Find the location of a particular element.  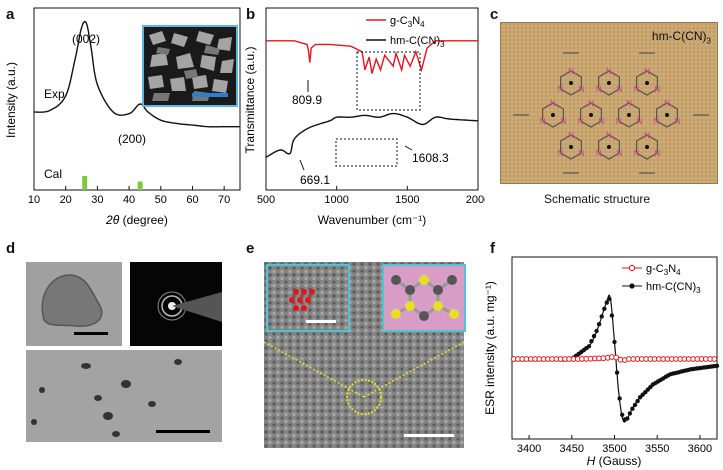

y-axis-label: ESR intensity (a.u. mg⁻¹) is located at coordinates (490, 348).